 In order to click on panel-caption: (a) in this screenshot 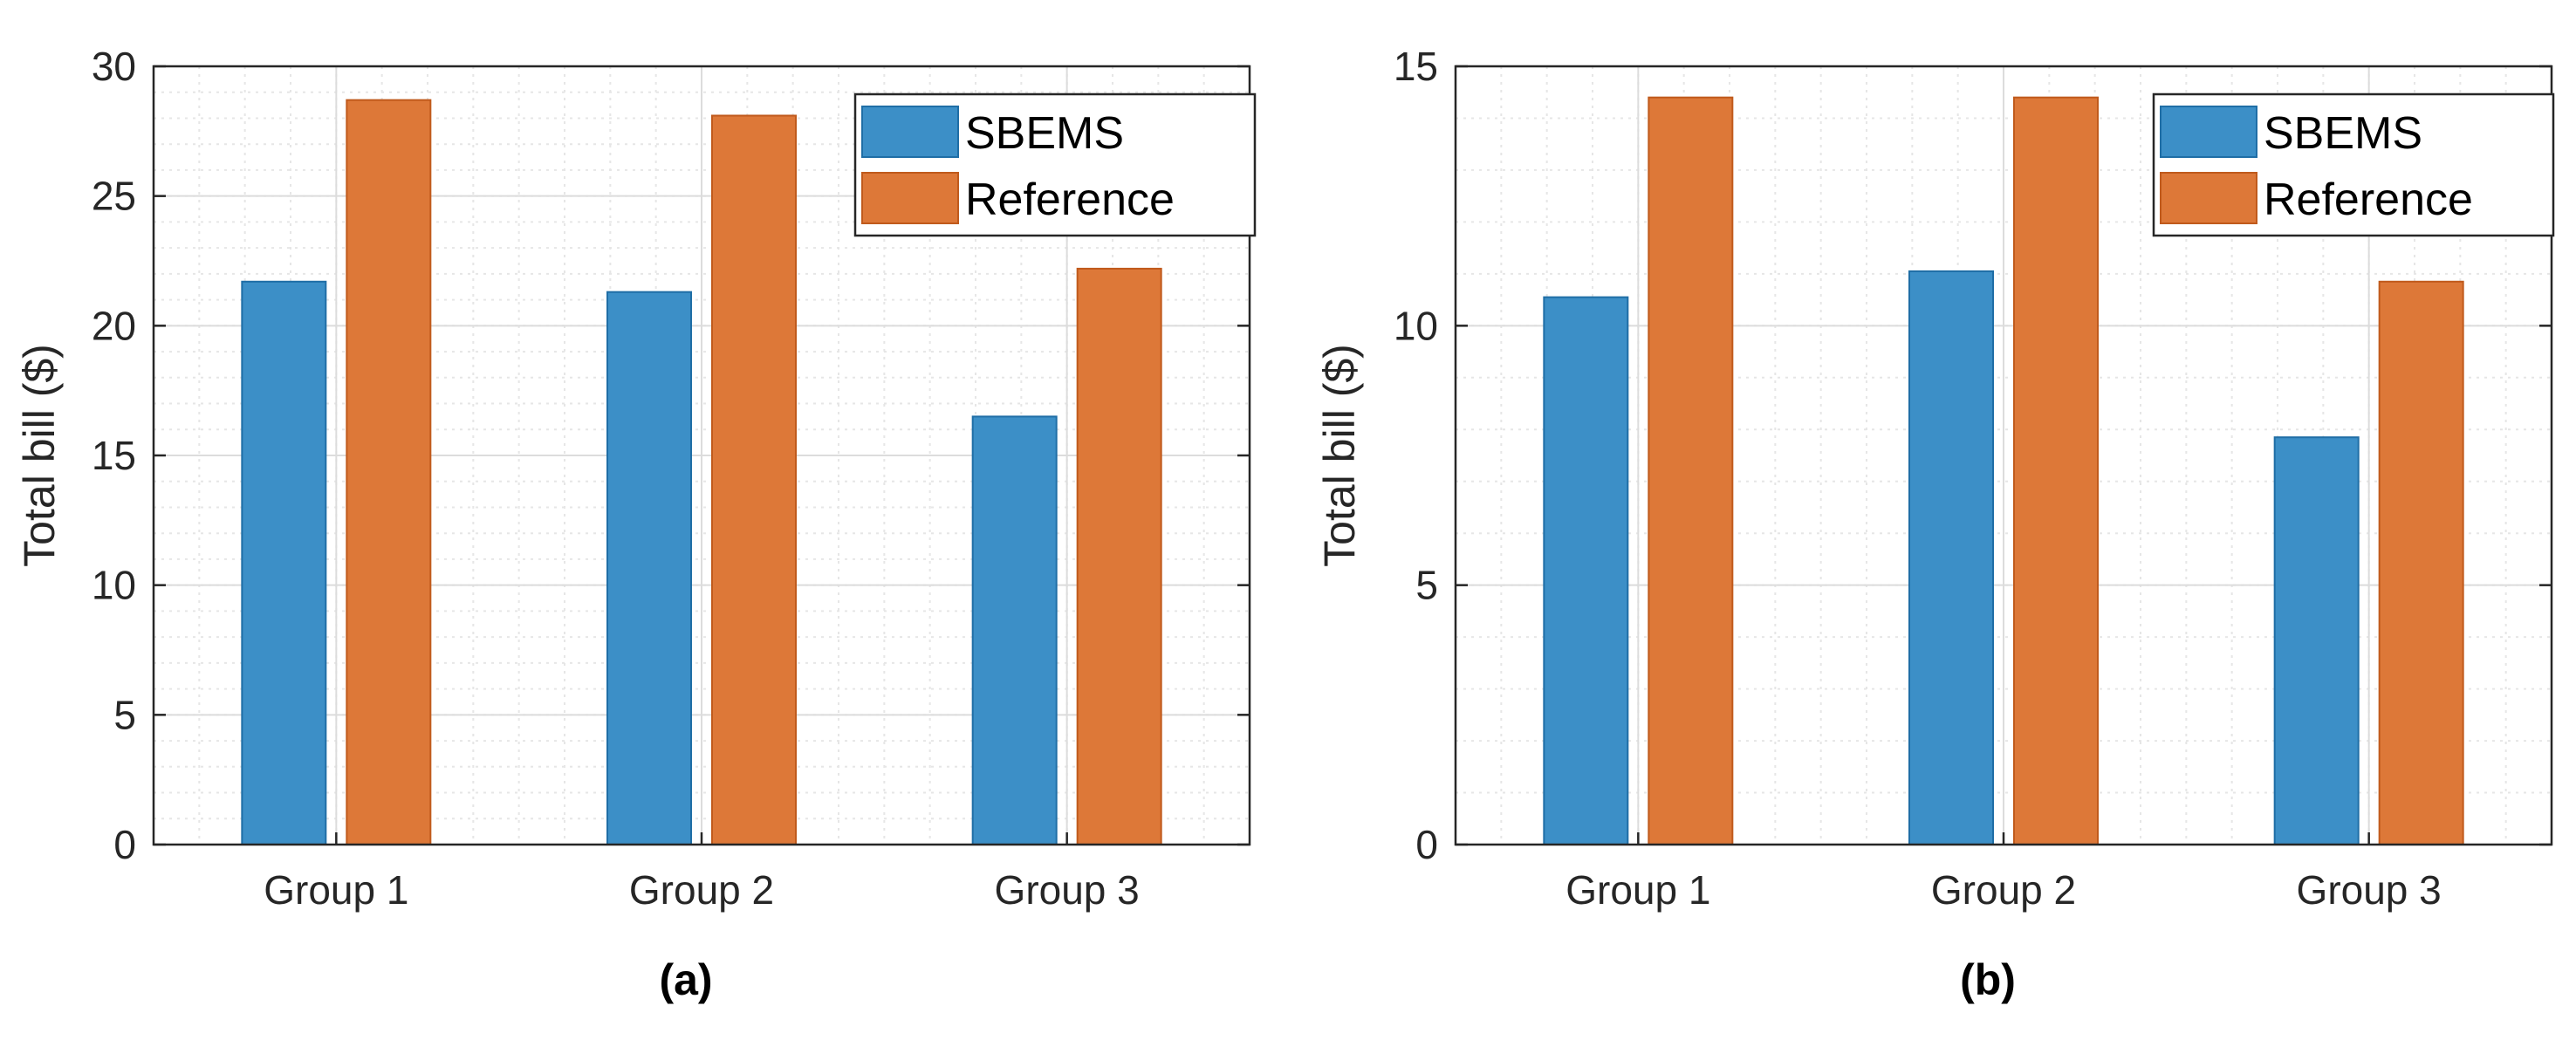, I will do `click(685, 979)`.